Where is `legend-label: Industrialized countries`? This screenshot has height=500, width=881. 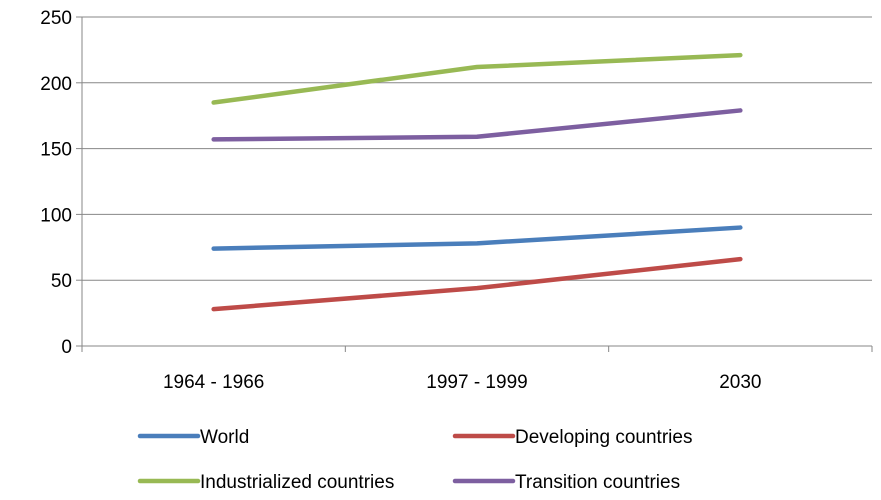 legend-label: Industrialized countries is located at coordinates (297, 482).